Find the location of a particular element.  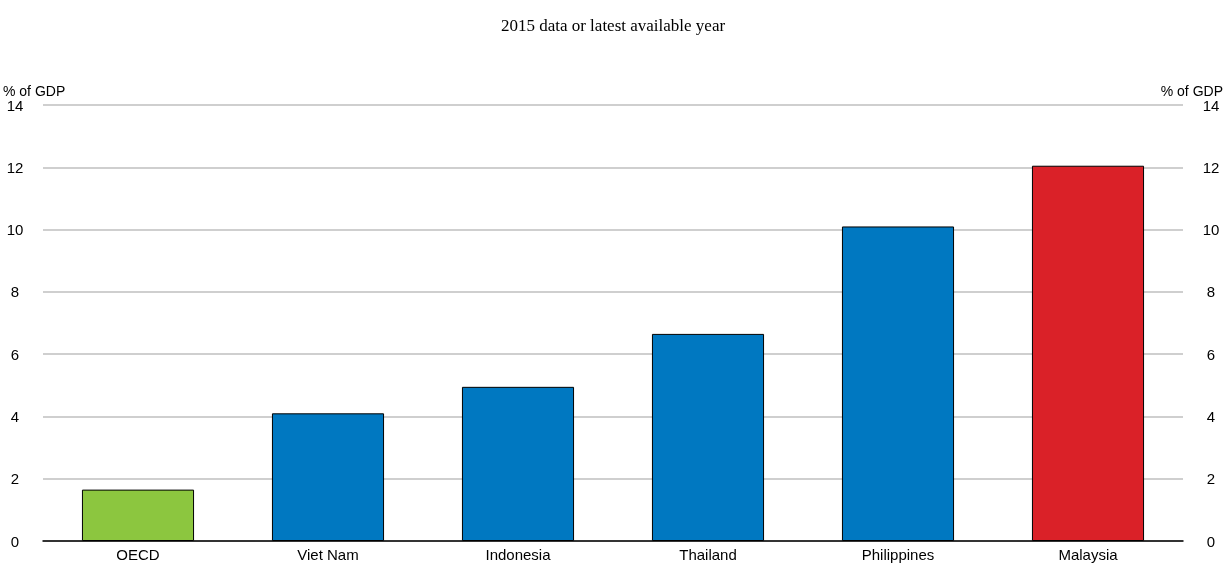

y2-tick-label: 8 is located at coordinates (1211, 292).